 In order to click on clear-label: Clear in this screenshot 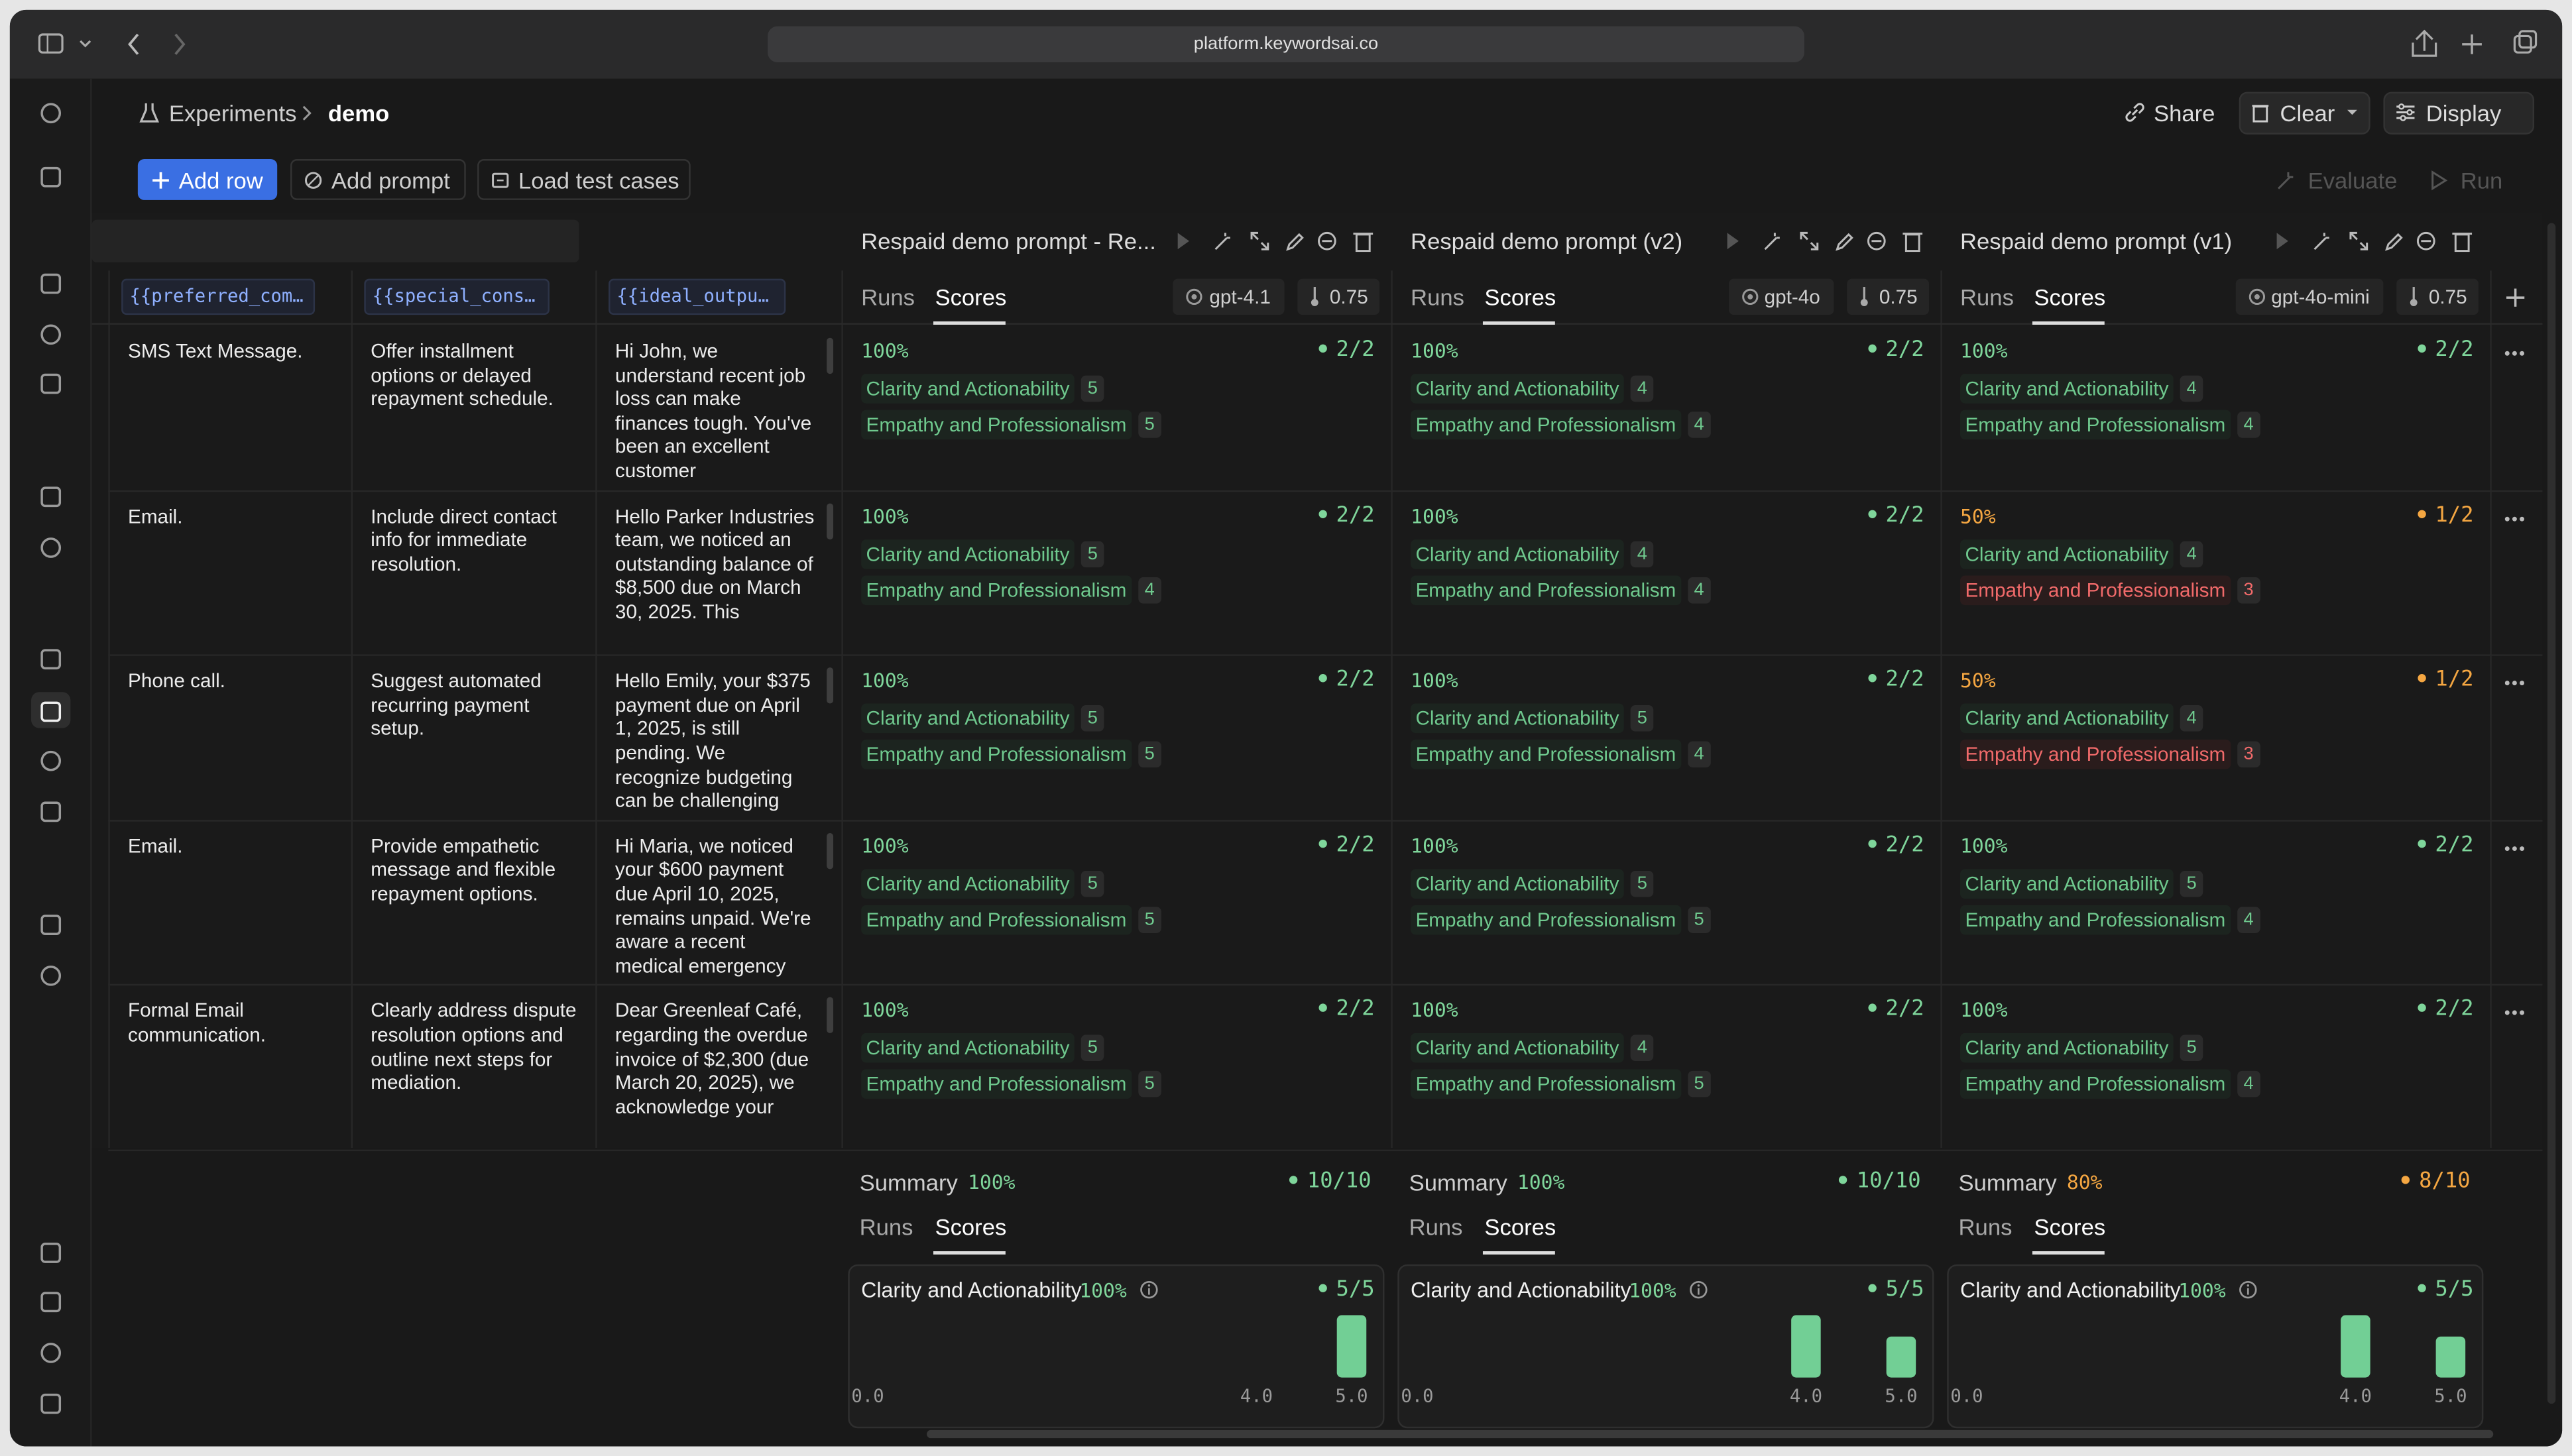, I will do `click(2307, 113)`.